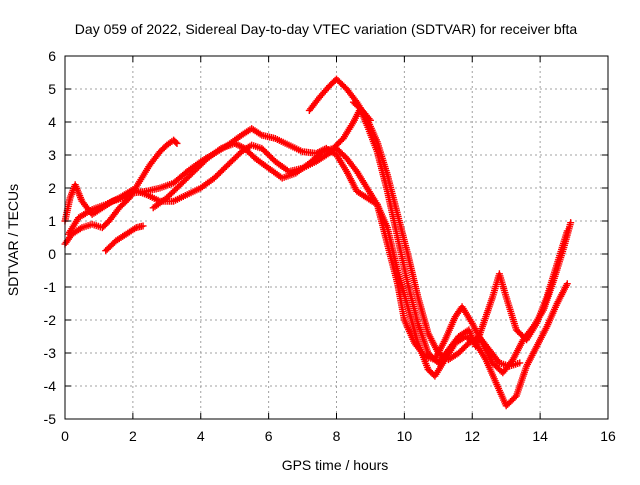 The height and width of the screenshot is (485, 640). I want to click on y-tick-label: -2, so click(50, 320).